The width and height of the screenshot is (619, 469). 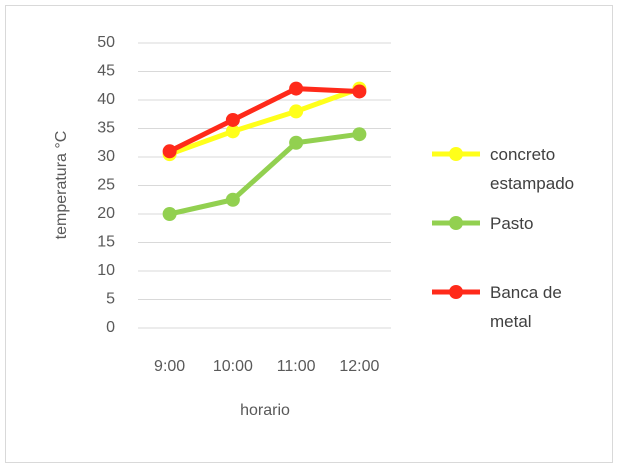 I want to click on y-axis-title: temperatura °C, so click(x=61, y=185).